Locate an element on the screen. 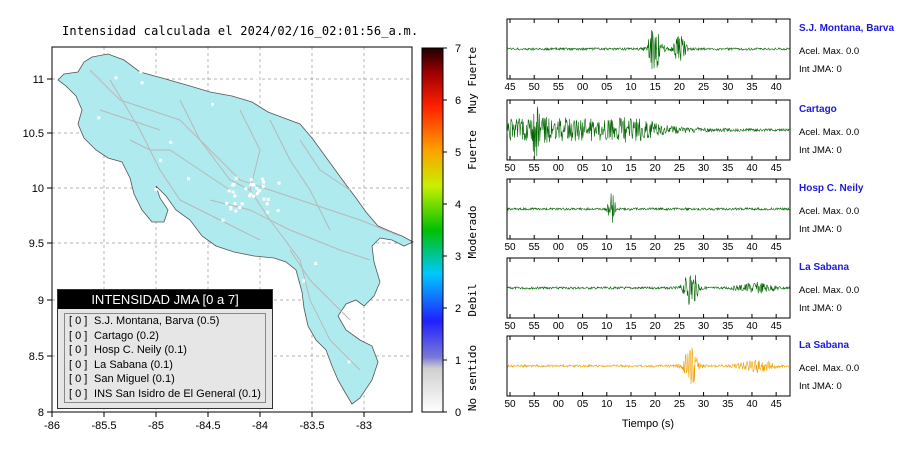 The height and width of the screenshot is (460, 910). station-name: Cartago is located at coordinates (818, 109).